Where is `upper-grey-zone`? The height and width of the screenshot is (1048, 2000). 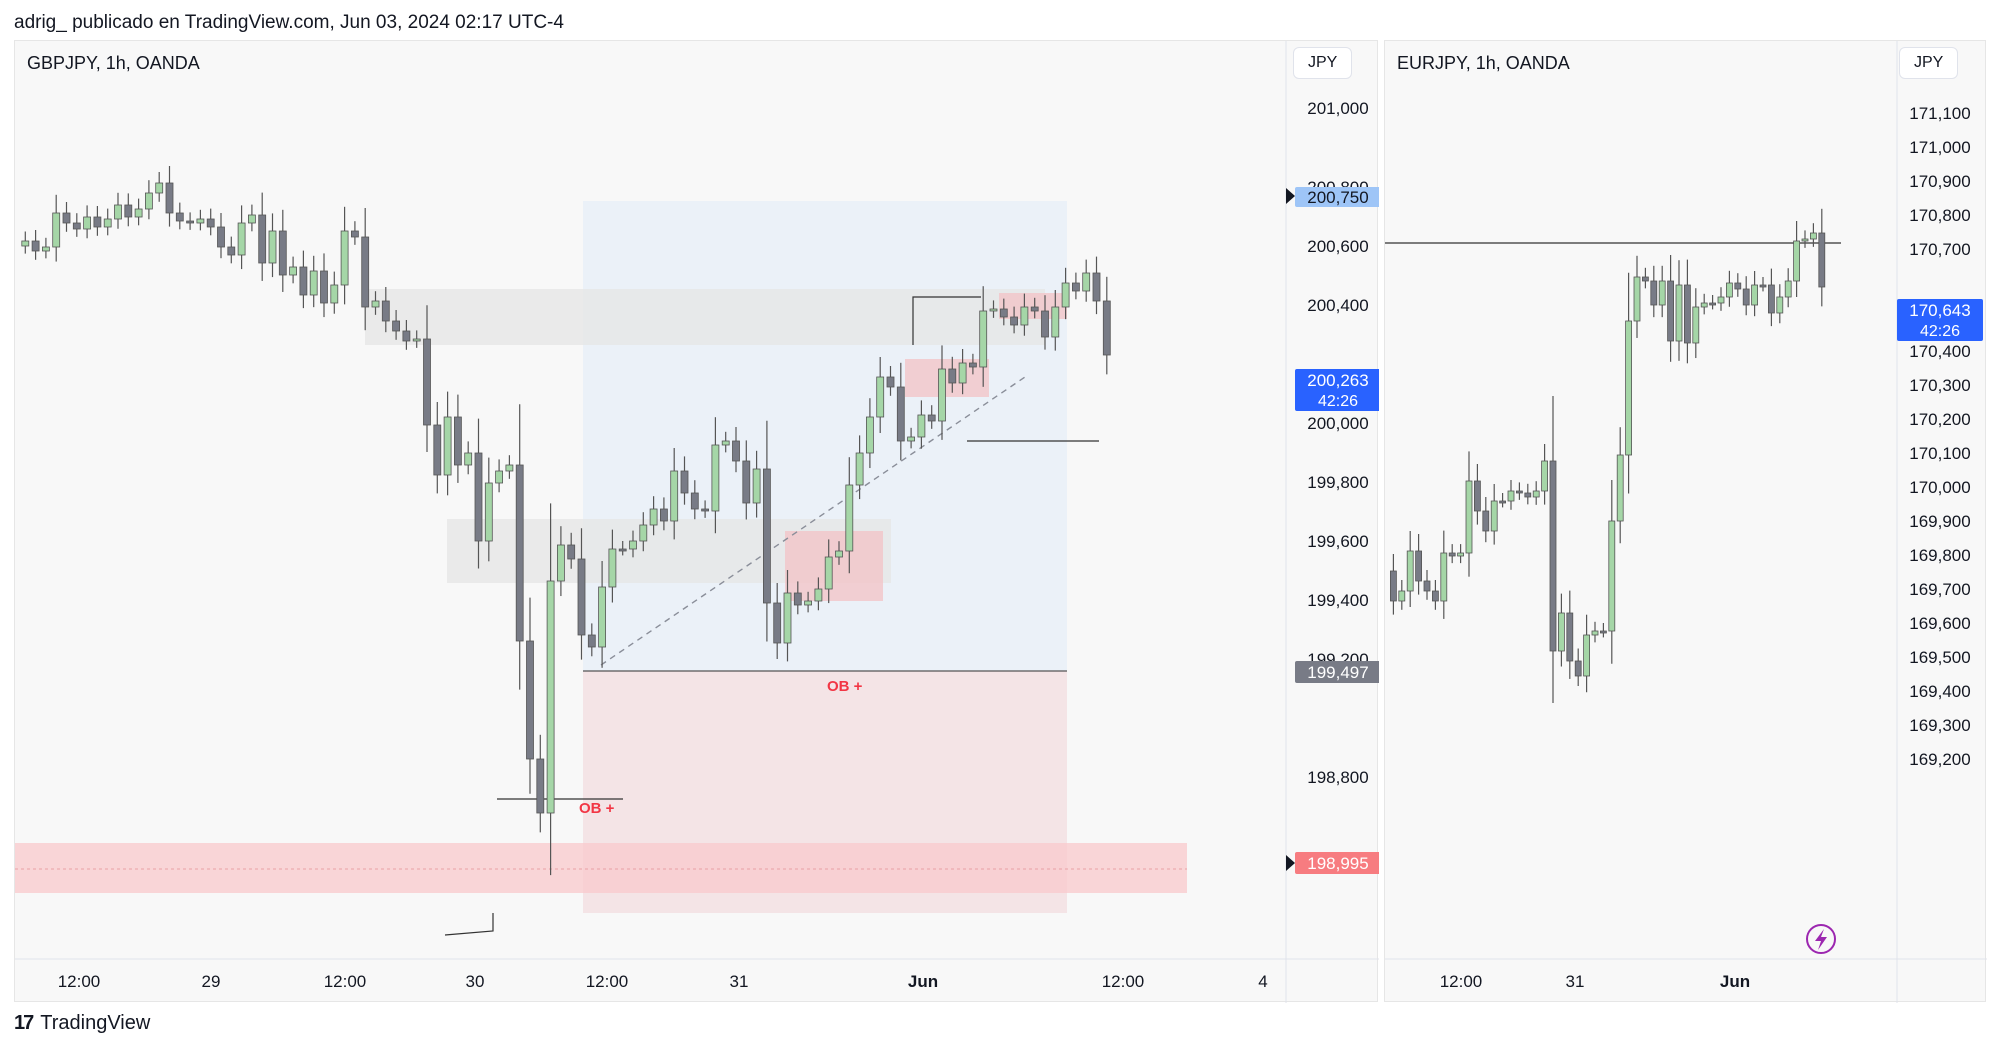
upper-grey-zone is located at coordinates (705, 317).